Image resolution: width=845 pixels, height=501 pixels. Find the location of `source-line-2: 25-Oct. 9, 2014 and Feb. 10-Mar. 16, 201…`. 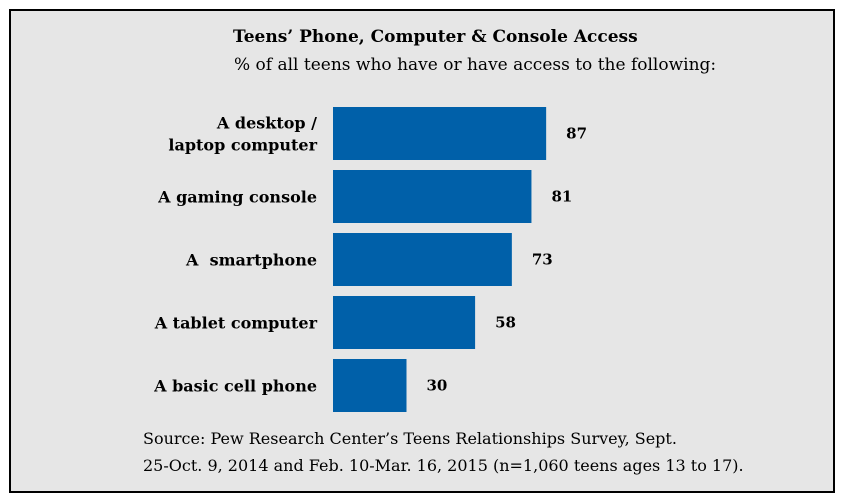

source-line-2: 25-Oct. 9, 2014 and Feb. 10-Mar. 16, 201… is located at coordinates (443, 465).